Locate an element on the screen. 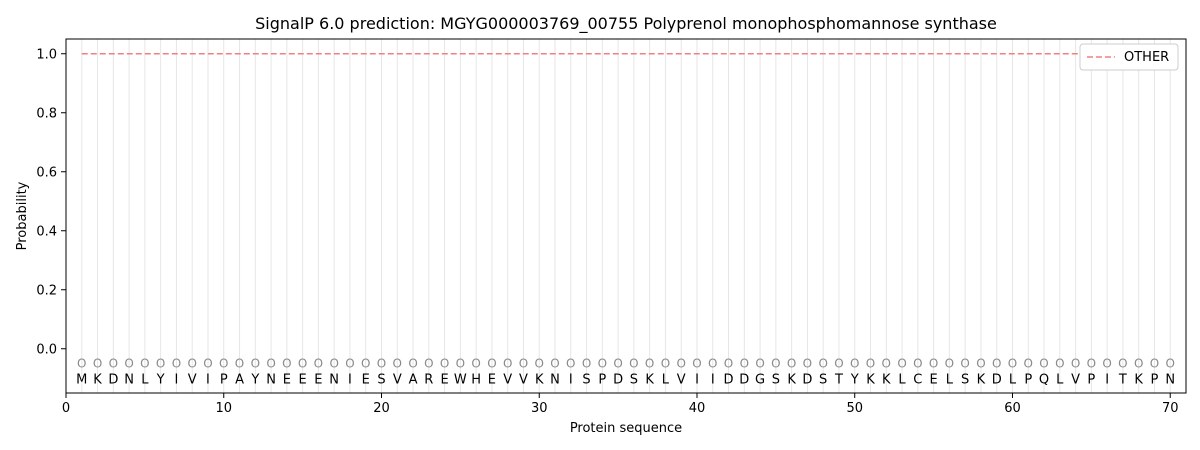 This screenshot has width=1200, height=450. x-tick-label: 10 is located at coordinates (223, 408).